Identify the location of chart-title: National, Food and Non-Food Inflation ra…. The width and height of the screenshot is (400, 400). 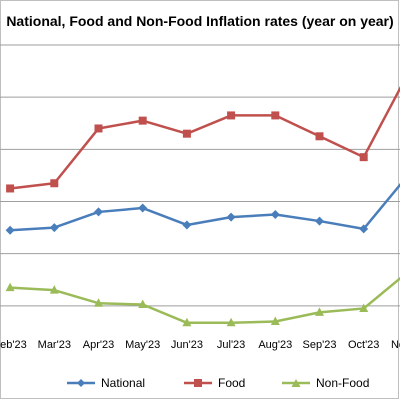
(200, 21).